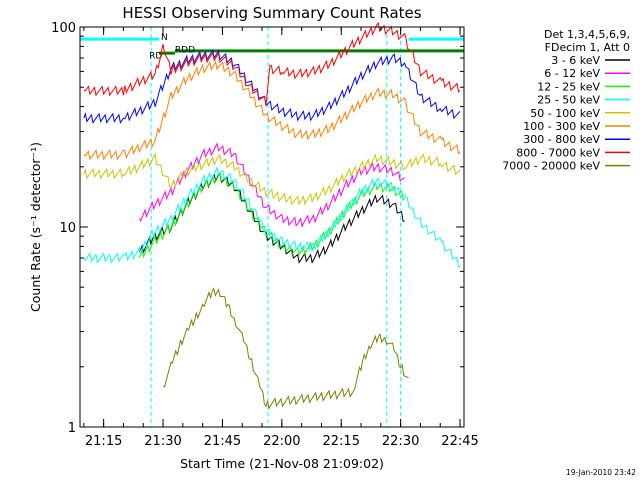 This screenshot has width=640, height=480. What do you see at coordinates (561, 126) in the screenshot?
I see `legend-label-100-300-kev: 100 - 300 keV` at bounding box center [561, 126].